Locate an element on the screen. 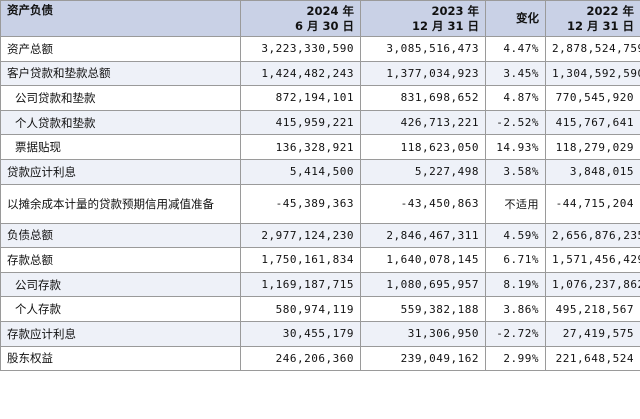  row-label: 个人贷款和垫款 is located at coordinates (120, 122).